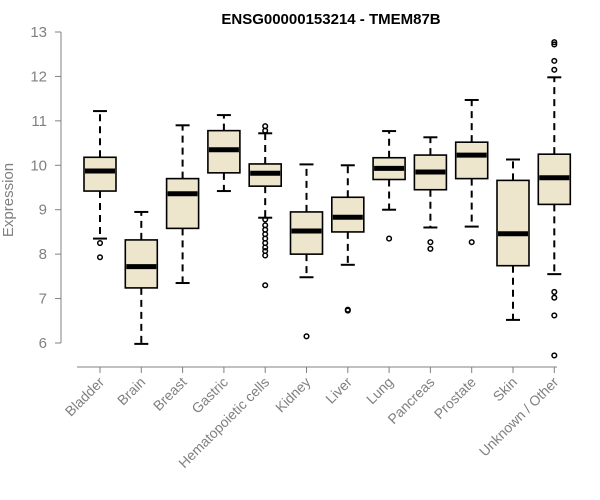 This screenshot has height=500, width=600. I want to click on box-group-kidney, so click(306, 251).